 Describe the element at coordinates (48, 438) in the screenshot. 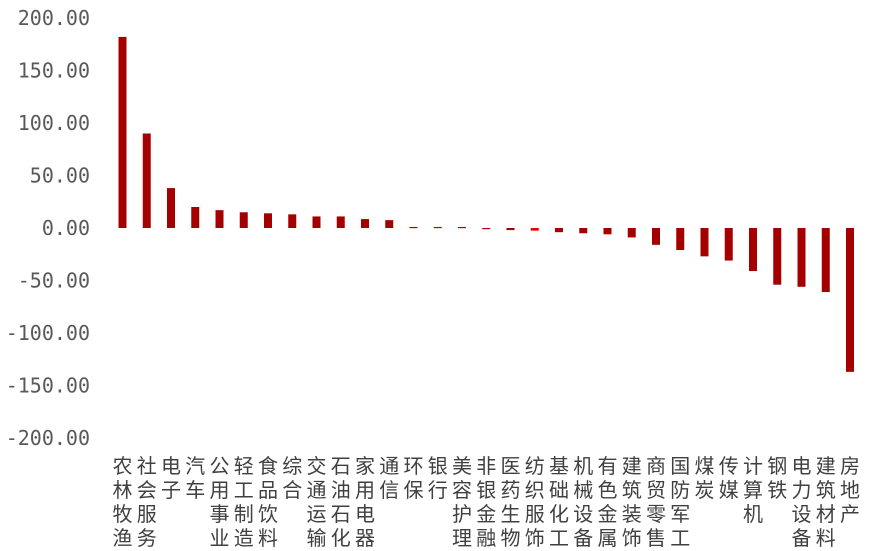

I see `y-tick-label: -200.00` at that location.